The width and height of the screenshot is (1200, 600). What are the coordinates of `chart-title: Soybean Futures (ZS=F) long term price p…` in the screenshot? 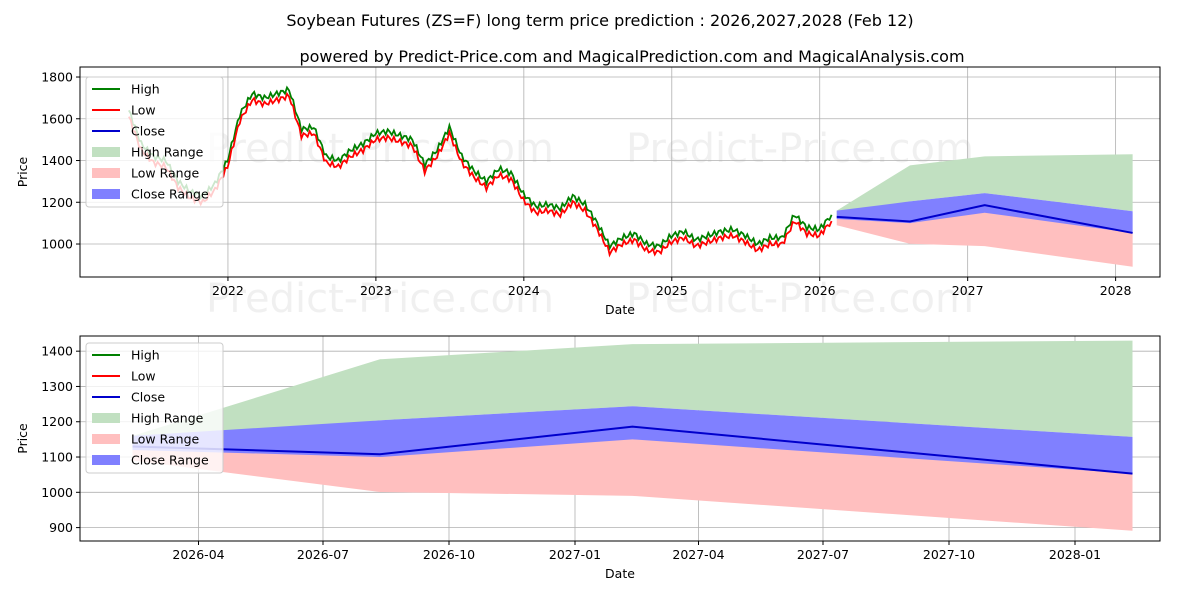 It's located at (599, 20).